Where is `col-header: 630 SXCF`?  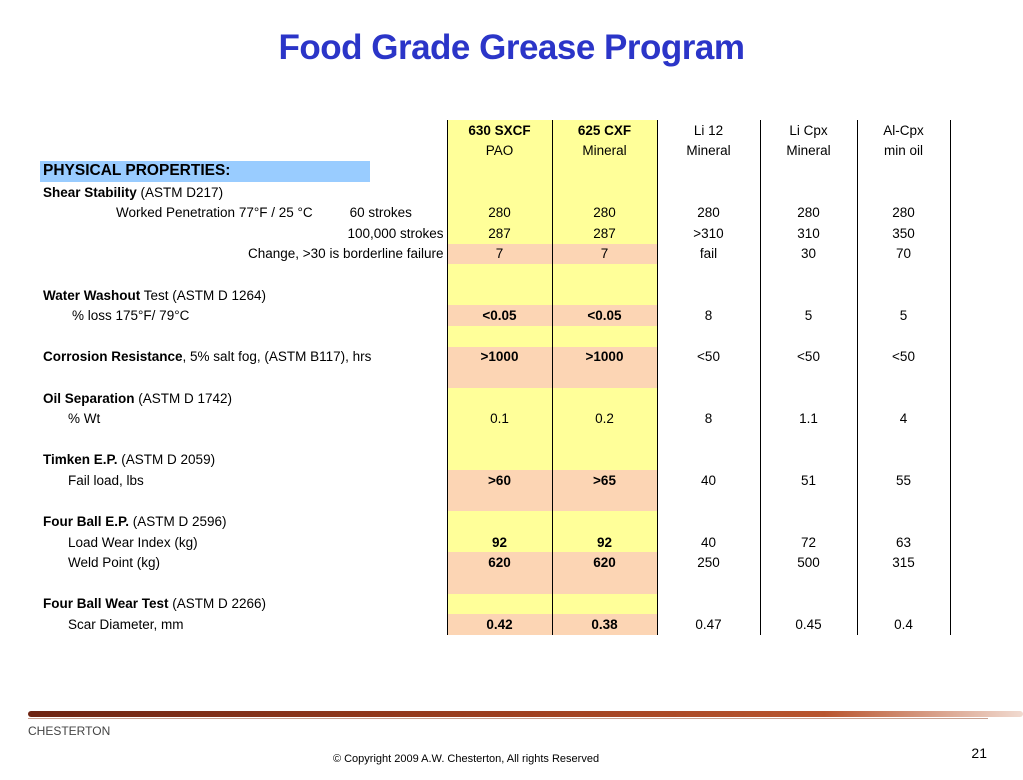
col-header: 630 SXCF is located at coordinates (499, 130).